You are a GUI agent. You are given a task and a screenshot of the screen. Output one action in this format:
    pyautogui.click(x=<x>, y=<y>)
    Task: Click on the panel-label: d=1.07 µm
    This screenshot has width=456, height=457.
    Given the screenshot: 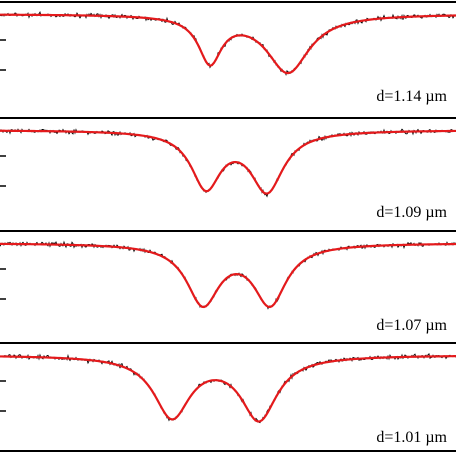 What is the action you would take?
    pyautogui.click(x=411, y=325)
    